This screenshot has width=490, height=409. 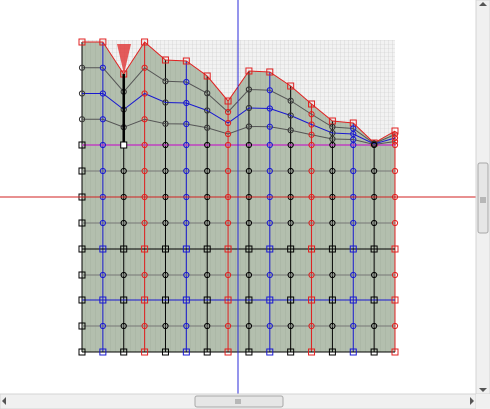 What do you see at coordinates (245, 401) in the screenshot?
I see `horizontal-scrollbar` at bounding box center [245, 401].